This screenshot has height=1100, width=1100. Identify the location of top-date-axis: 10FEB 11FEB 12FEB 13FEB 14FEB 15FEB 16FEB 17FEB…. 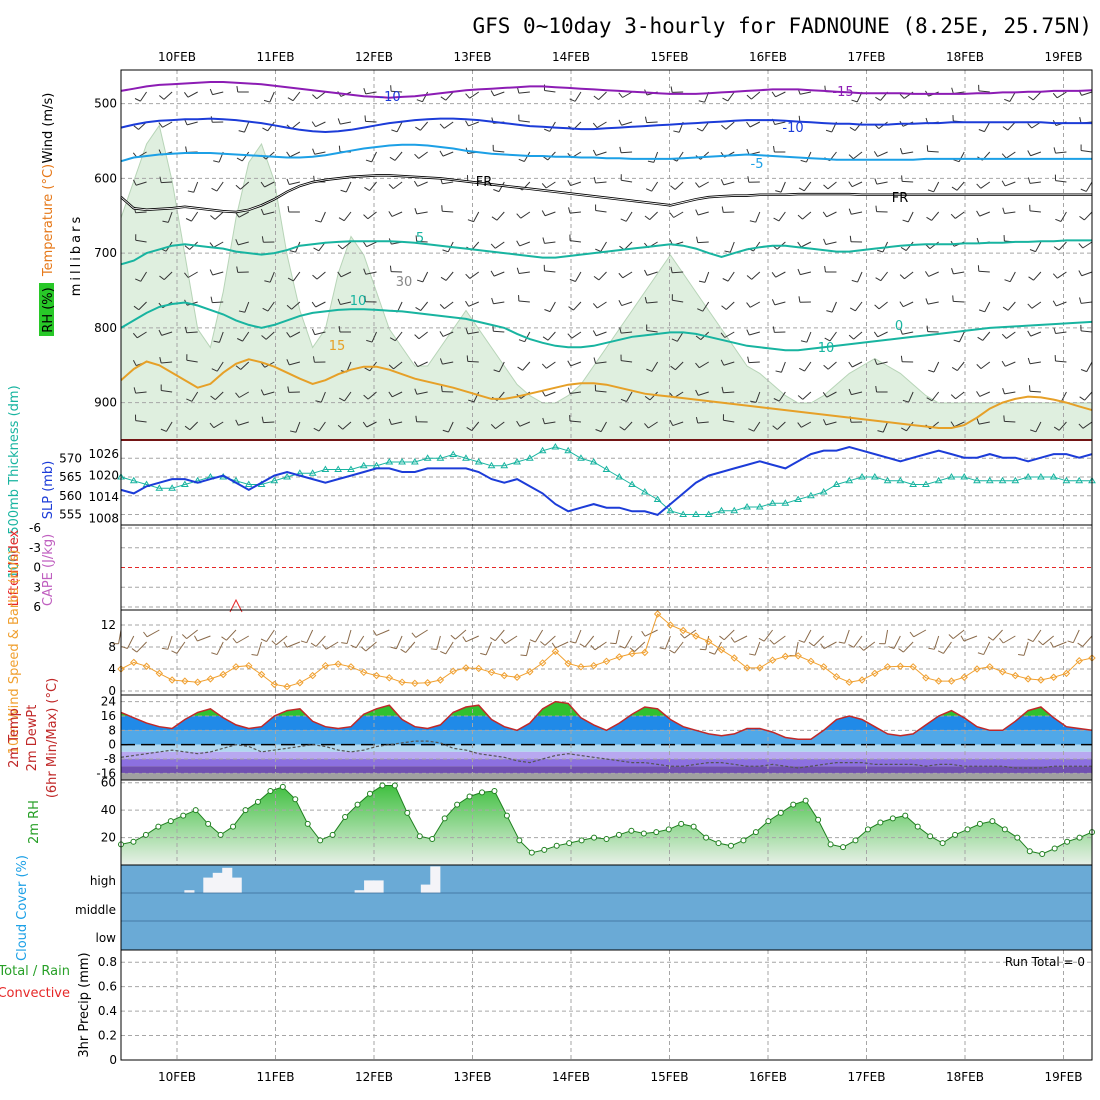
(620, 57).